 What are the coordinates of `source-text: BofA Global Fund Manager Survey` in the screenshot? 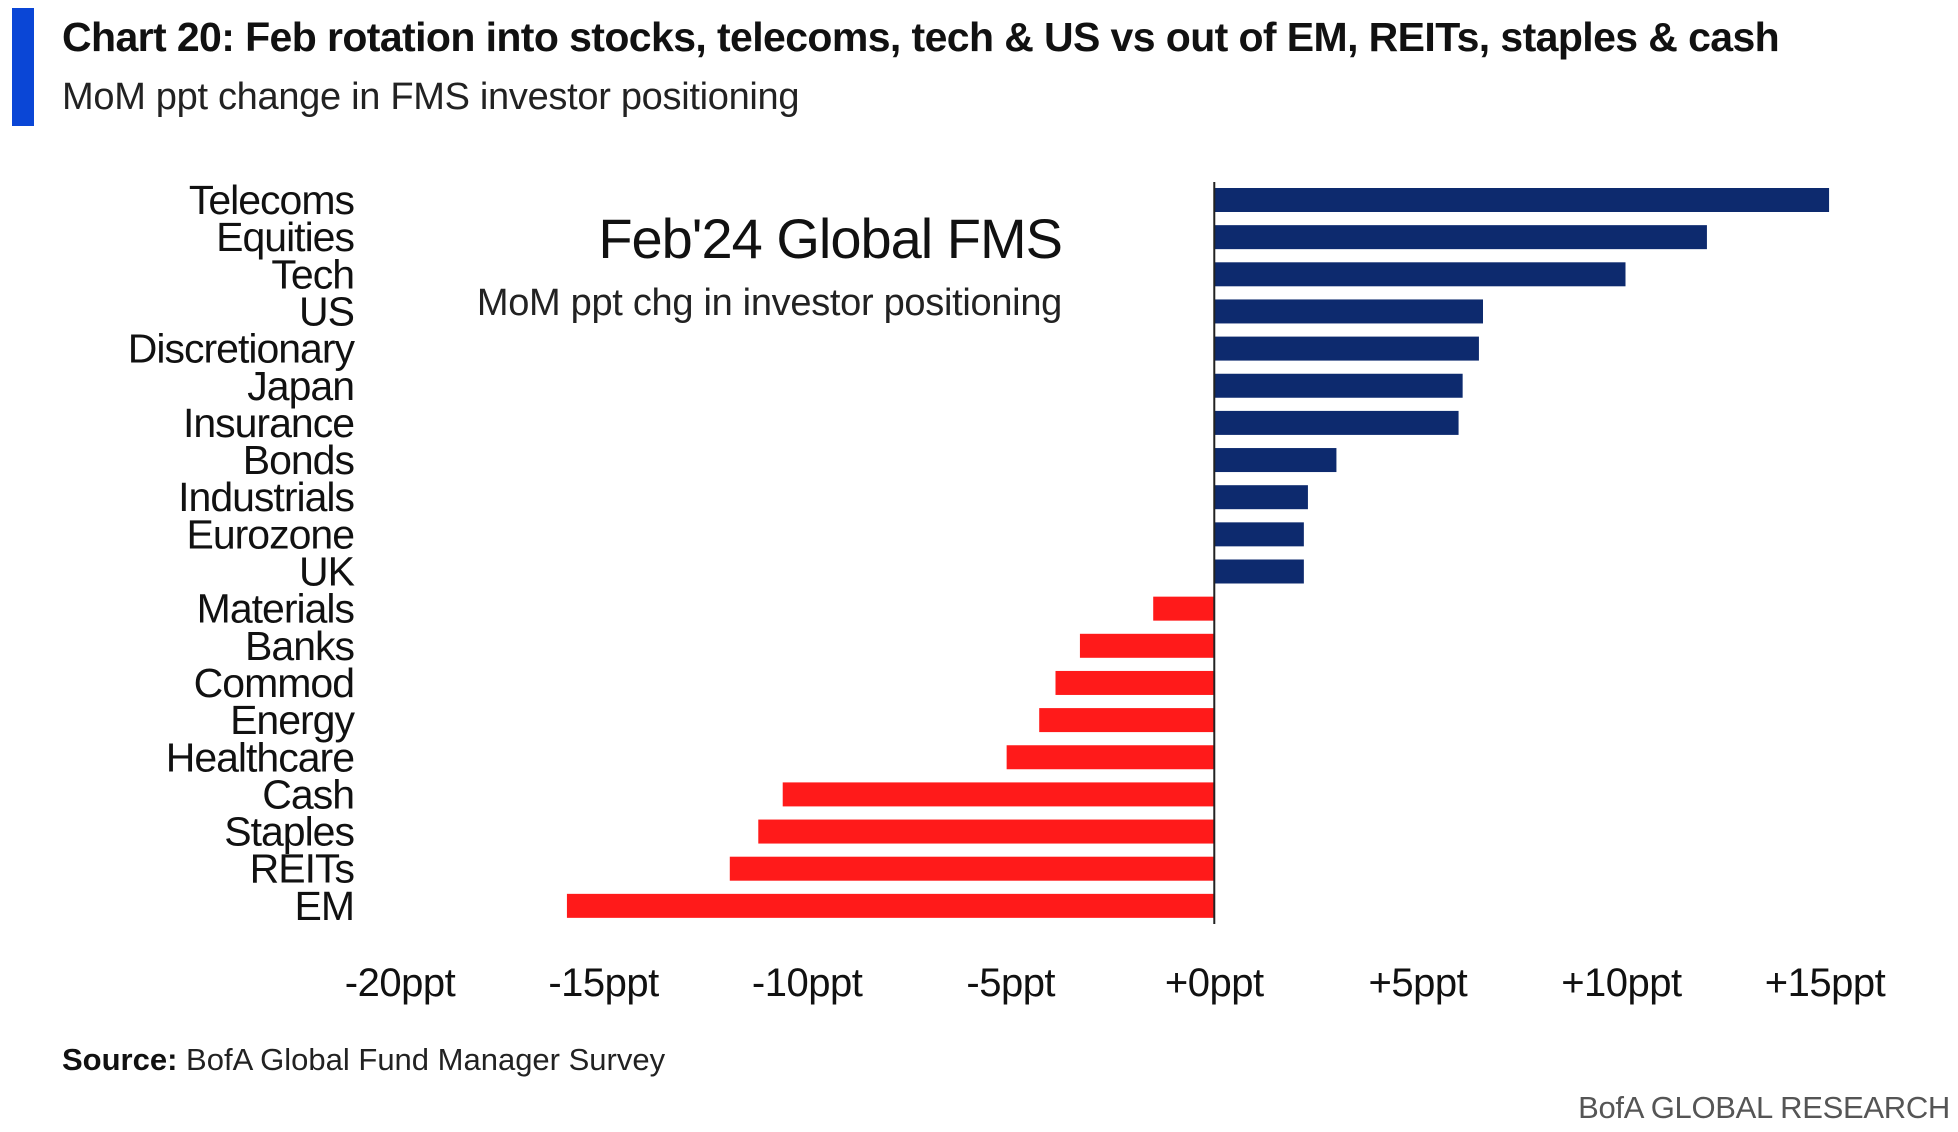 It's located at (426, 1059).